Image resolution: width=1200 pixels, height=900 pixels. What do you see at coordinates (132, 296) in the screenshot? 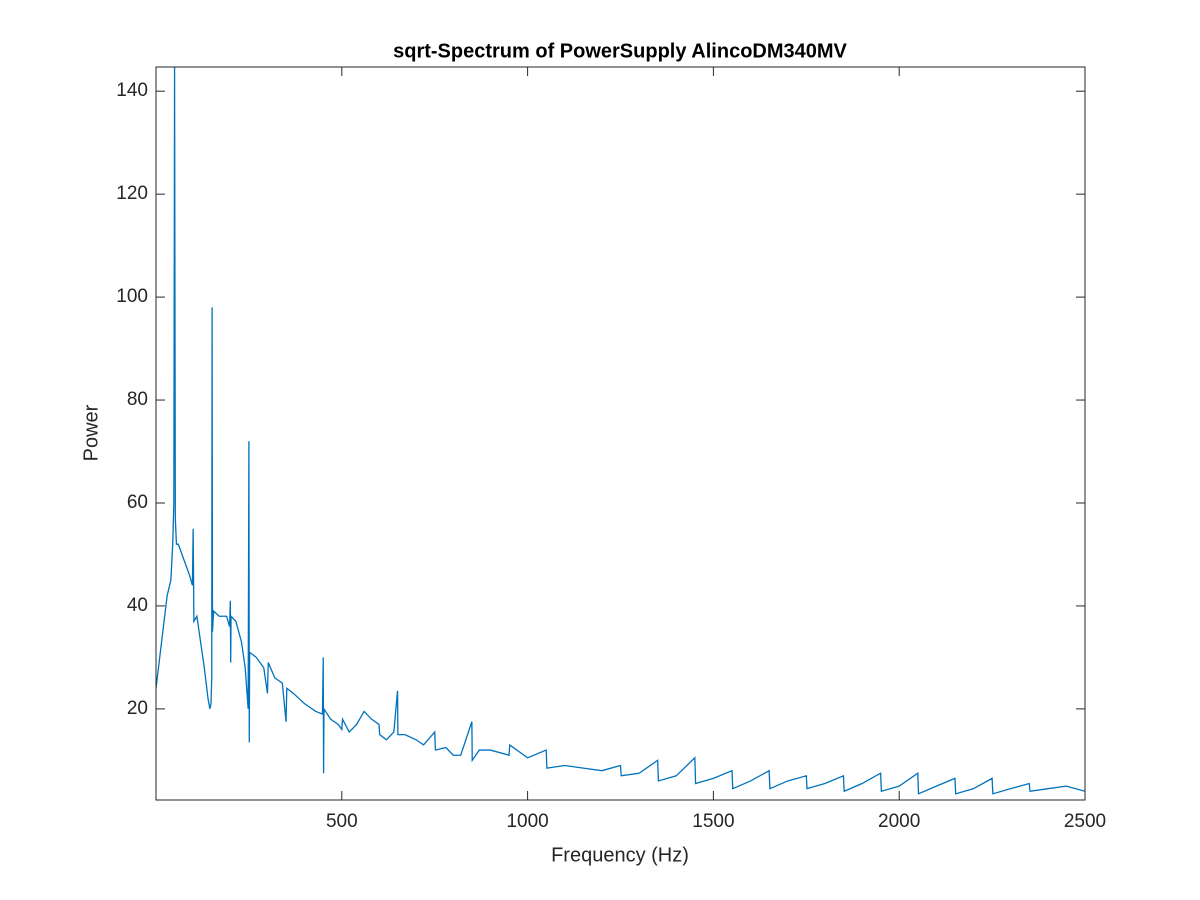
I see `y-tick-label: 100` at bounding box center [132, 296].